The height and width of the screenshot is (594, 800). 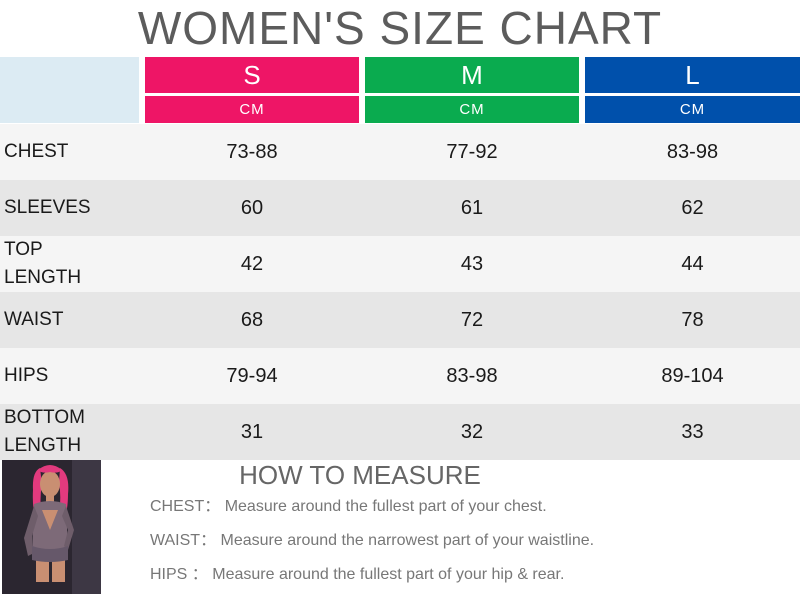 What do you see at coordinates (472, 152) in the screenshot?
I see `cell-m: 77-92` at bounding box center [472, 152].